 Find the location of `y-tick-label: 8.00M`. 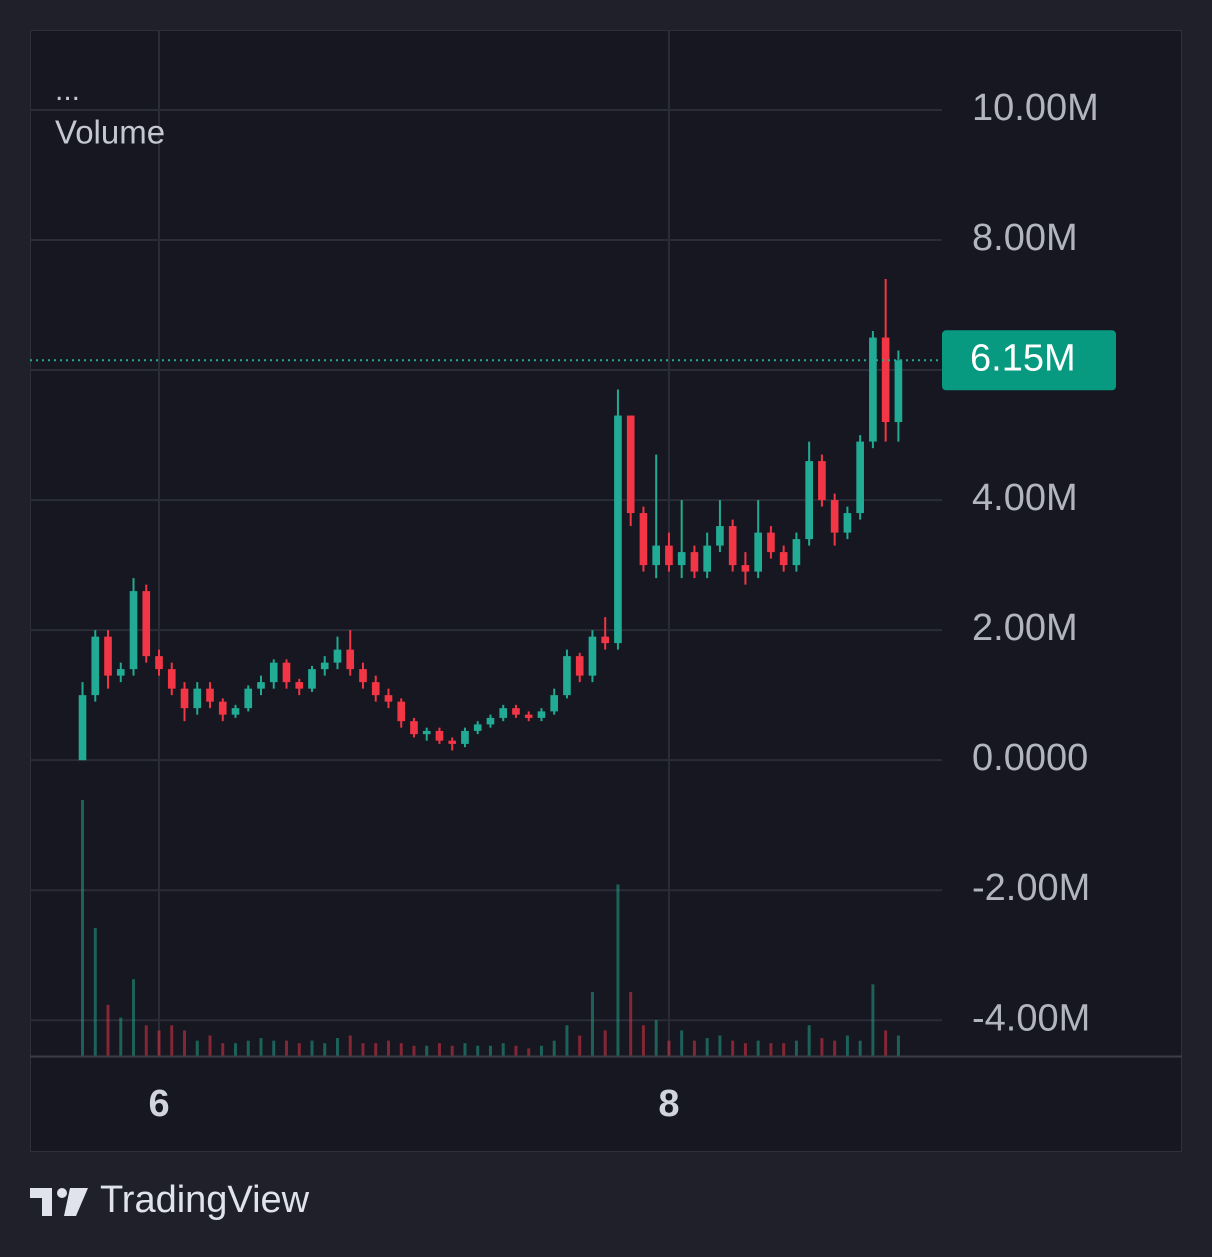

y-tick-label: 8.00M is located at coordinates (1025, 238).